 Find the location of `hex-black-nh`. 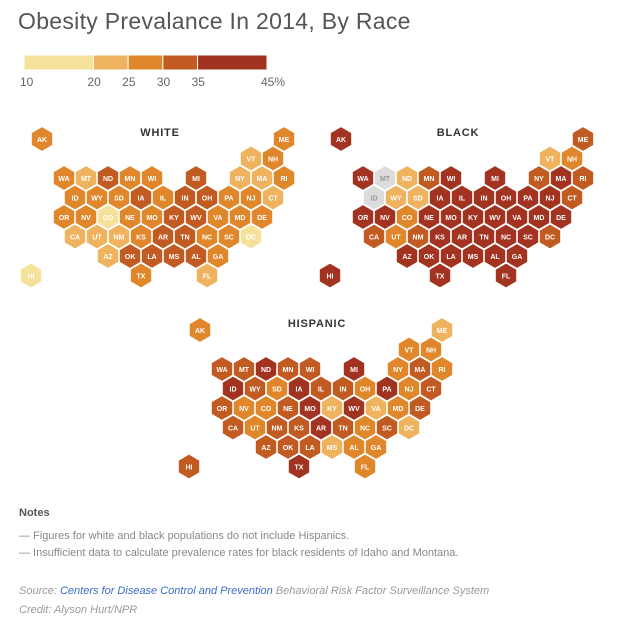

hex-black-nh is located at coordinates (572, 158).